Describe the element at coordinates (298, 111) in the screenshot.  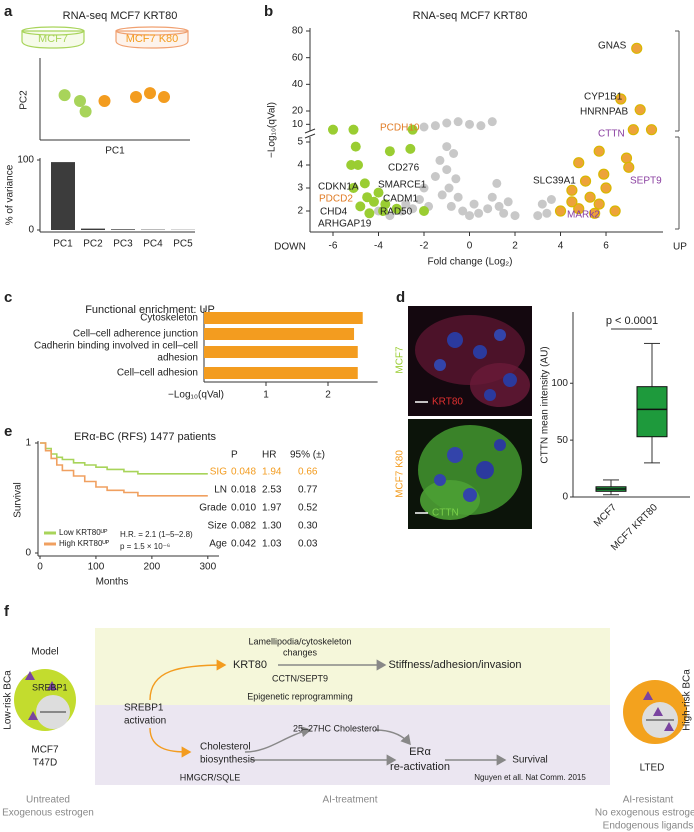
I see `y-tick-label: 20` at that location.